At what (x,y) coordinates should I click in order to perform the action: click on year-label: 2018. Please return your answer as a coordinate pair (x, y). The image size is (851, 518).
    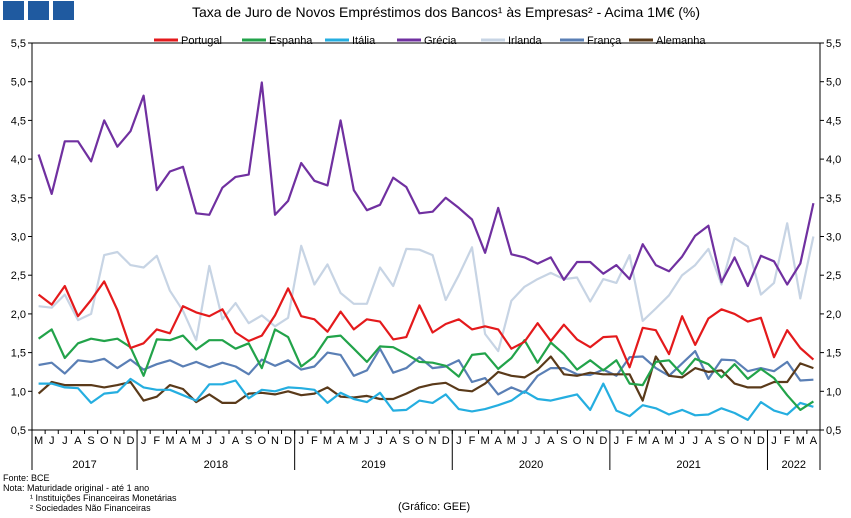
    Looking at the image, I should click on (216, 465).